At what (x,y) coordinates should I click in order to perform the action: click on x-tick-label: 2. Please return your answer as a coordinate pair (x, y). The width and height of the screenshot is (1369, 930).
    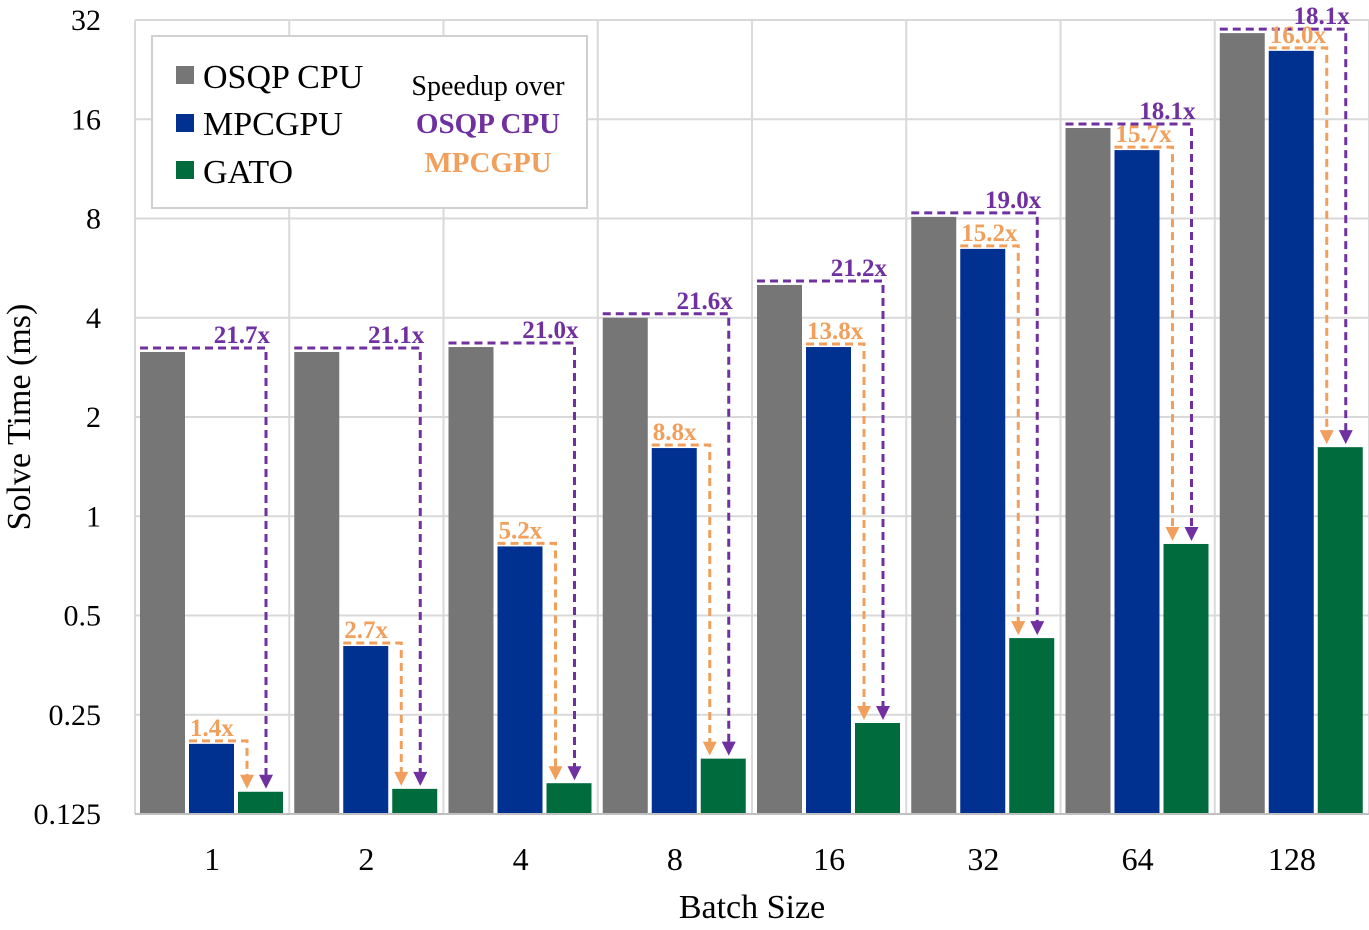
    Looking at the image, I should click on (366, 859).